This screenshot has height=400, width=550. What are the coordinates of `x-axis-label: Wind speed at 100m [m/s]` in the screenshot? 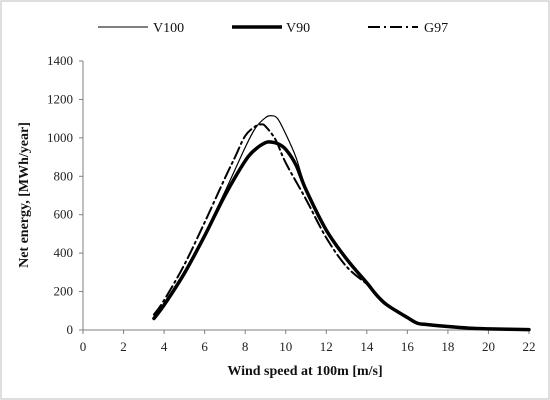 It's located at (304, 371).